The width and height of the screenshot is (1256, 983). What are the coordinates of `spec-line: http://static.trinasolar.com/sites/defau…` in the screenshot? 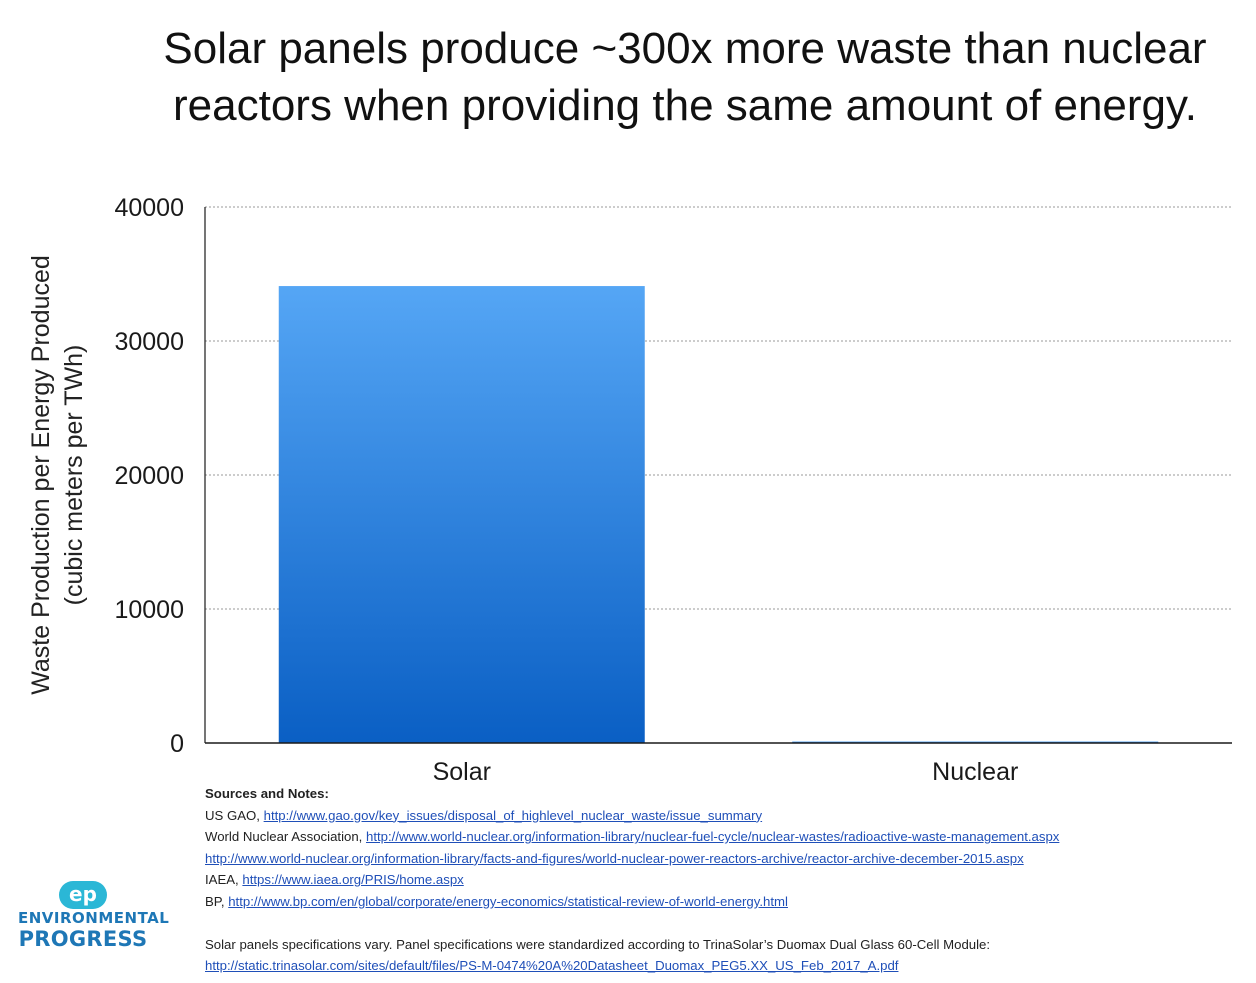 It's located at (725, 966).